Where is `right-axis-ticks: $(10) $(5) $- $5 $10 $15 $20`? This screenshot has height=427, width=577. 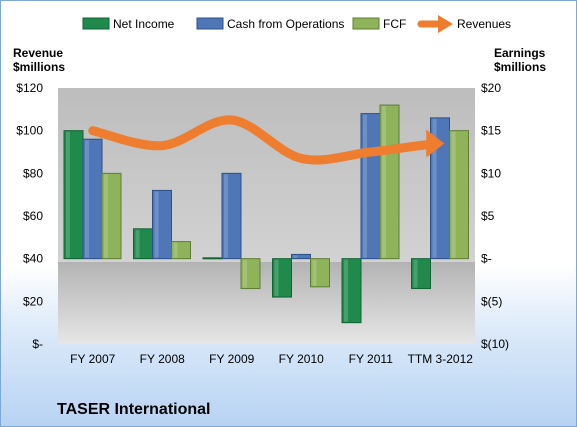 right-axis-ticks: $(10) $(5) $- $5 $10 $15 $20 is located at coordinates (495, 216).